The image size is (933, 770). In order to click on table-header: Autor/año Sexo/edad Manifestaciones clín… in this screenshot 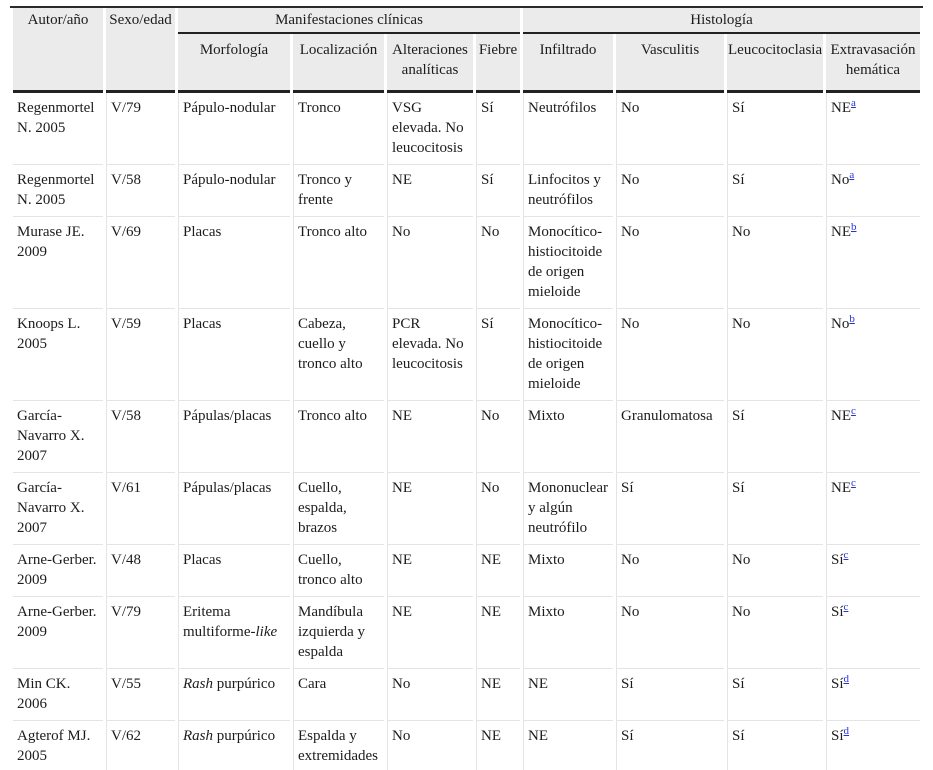, I will do `click(466, 50)`.